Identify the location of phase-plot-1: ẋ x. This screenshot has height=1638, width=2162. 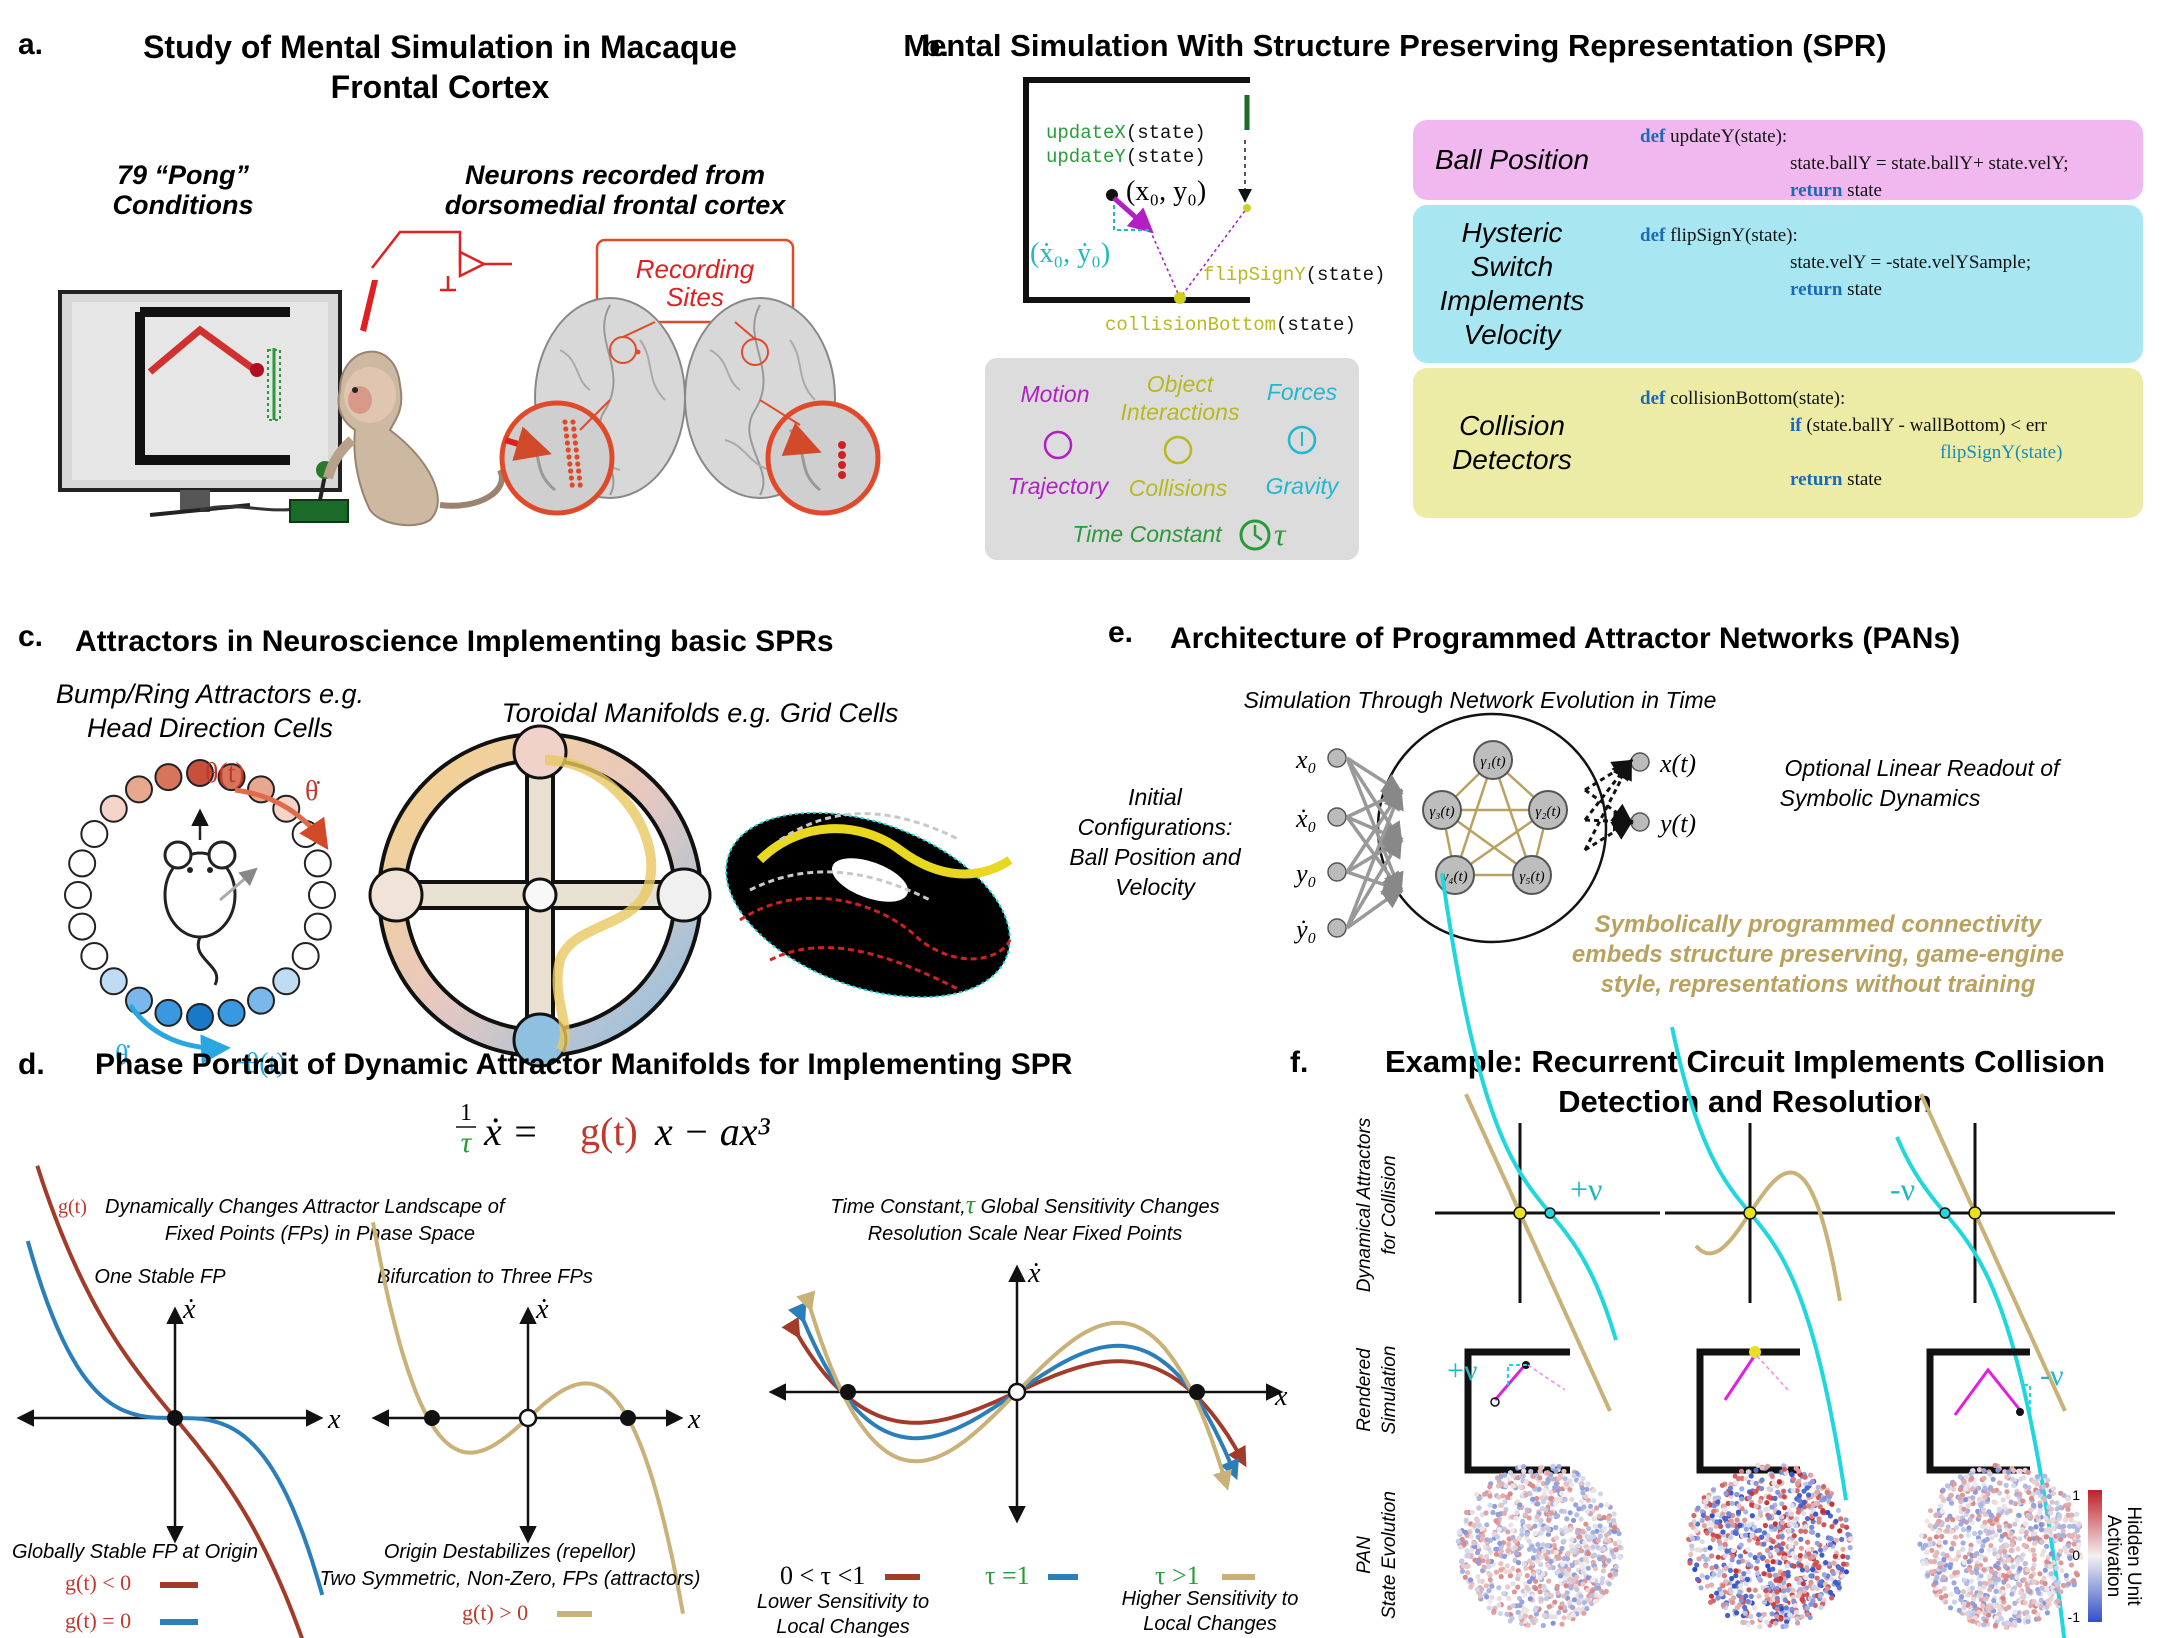
(178, 1401).